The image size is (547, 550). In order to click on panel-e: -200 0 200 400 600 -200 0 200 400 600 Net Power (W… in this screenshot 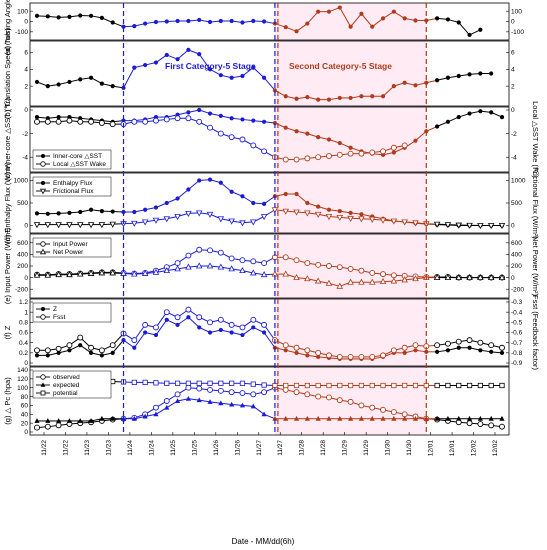, I will do `click(271, 265)`.